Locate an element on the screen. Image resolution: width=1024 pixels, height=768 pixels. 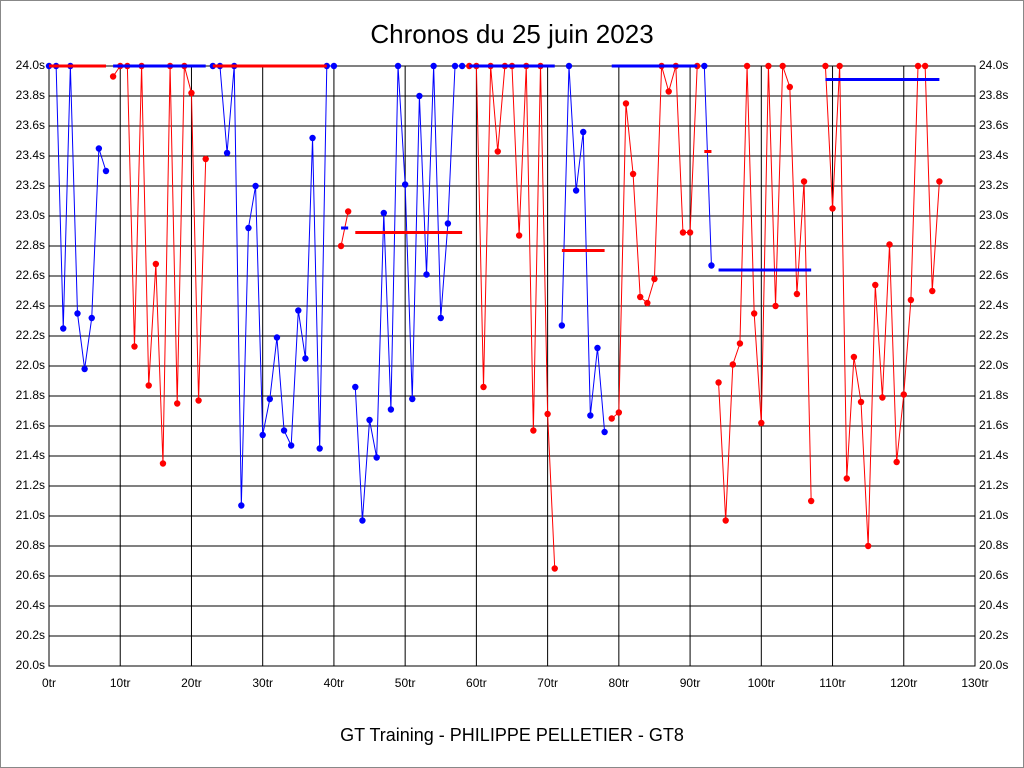
y-tick-label: 23.4s is located at coordinates (30, 155).